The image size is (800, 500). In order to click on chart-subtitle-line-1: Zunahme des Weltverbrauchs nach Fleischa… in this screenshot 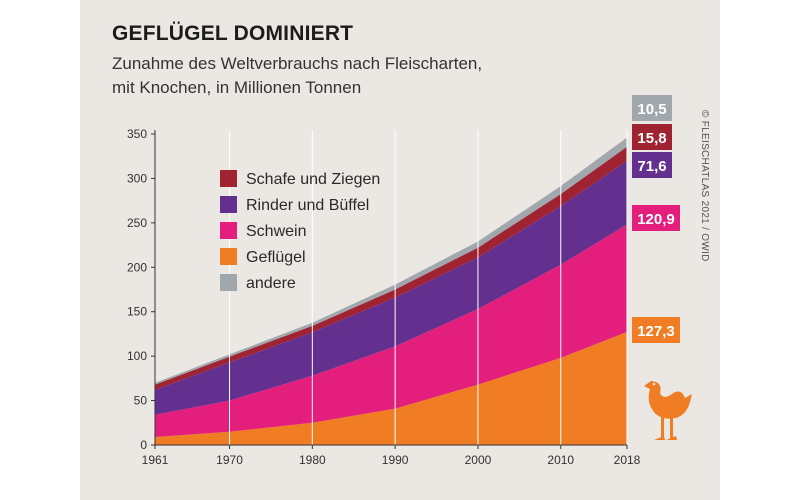, I will do `click(297, 63)`.